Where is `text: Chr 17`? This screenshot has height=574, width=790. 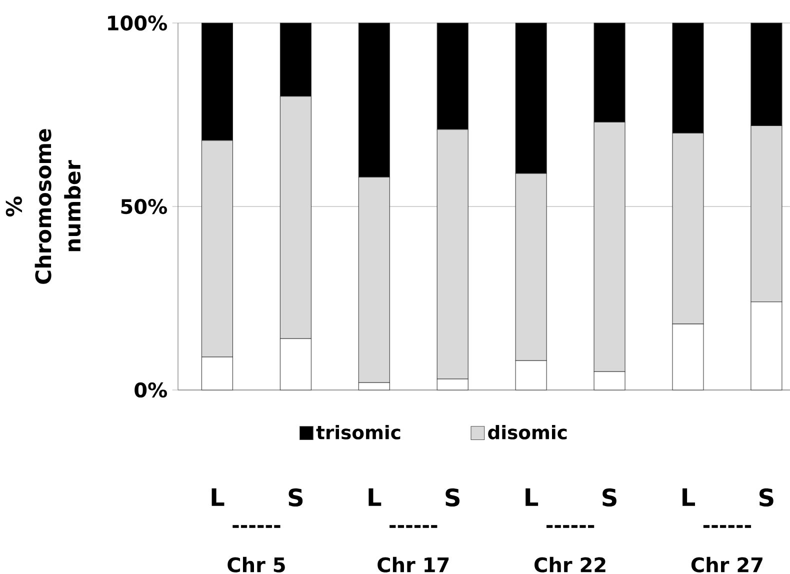 text: Chr 17 is located at coordinates (413, 564).